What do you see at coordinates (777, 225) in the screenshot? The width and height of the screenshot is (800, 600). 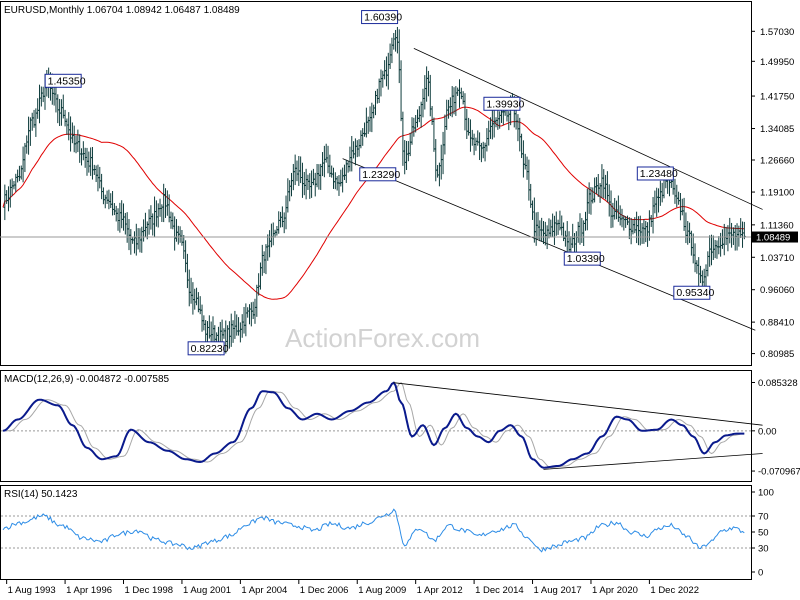 I see `price-axis-tick-label: 1.11360` at bounding box center [777, 225].